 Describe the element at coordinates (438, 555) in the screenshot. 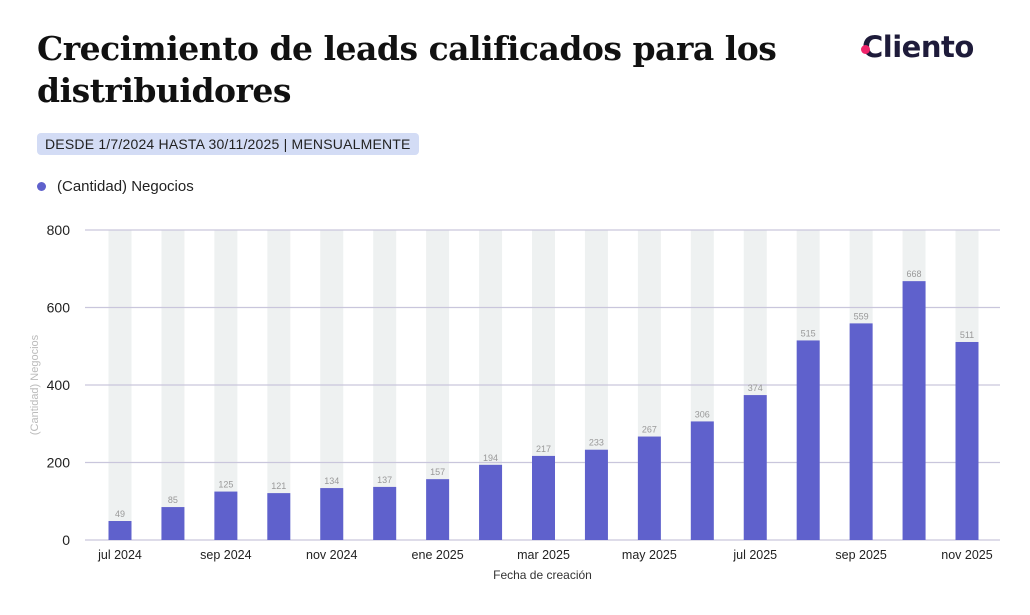

I see `x-tick-label: ene 2025` at that location.